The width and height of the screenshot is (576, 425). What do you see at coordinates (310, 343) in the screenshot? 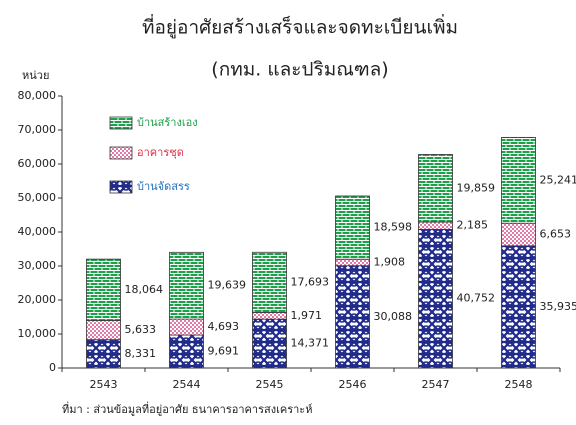
I see `value-label: 14,371` at bounding box center [310, 343].